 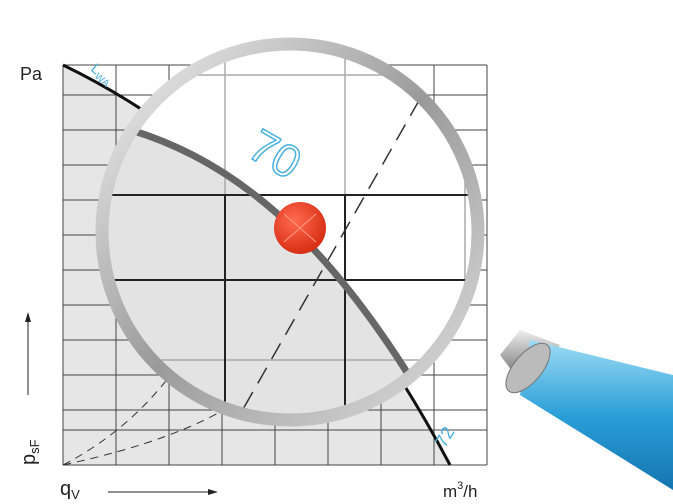 I want to click on x-unit-base: m, so click(x=450, y=491).